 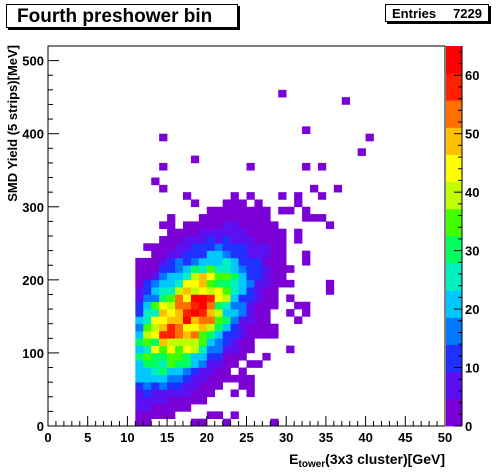 I want to click on x-tick-label: 35, so click(x=326, y=437).